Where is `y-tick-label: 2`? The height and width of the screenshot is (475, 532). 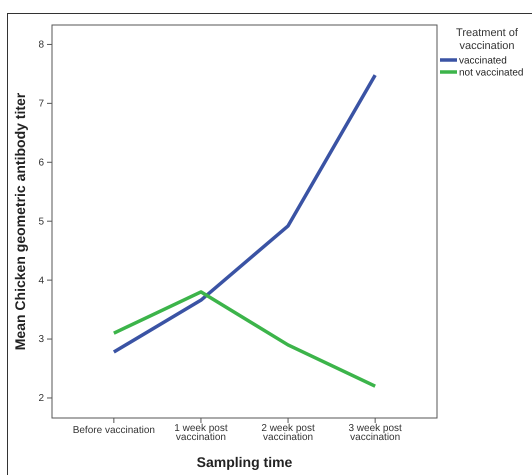
y-tick-label: 2 is located at coordinates (41, 398).